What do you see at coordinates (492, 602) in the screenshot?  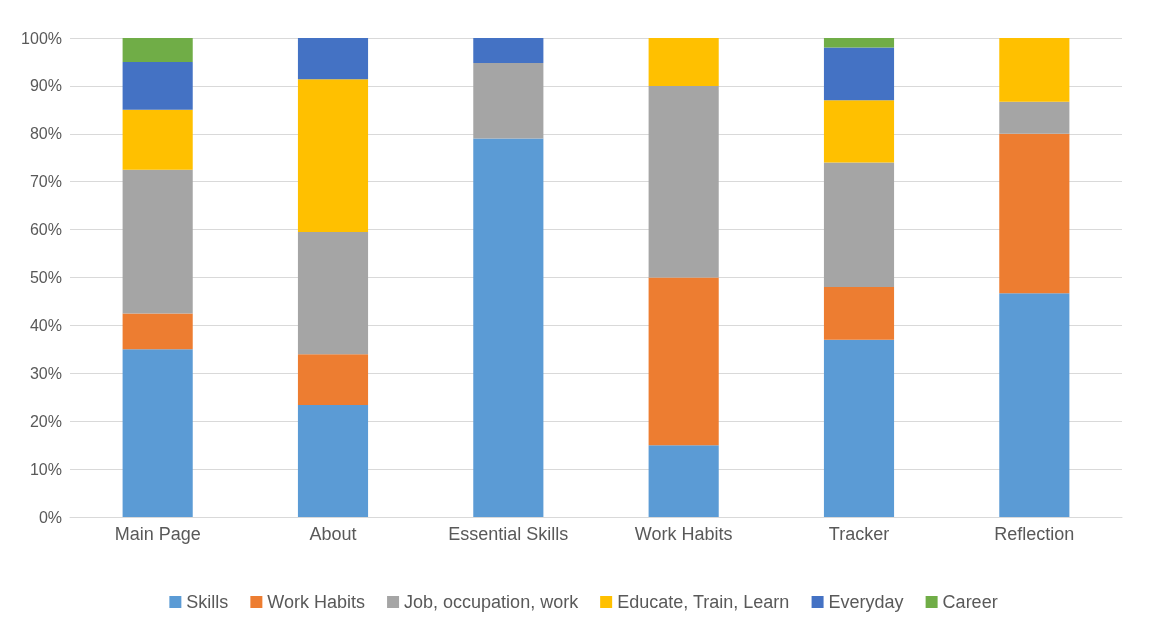 I see `legend-label: Job, occupation, work` at bounding box center [492, 602].